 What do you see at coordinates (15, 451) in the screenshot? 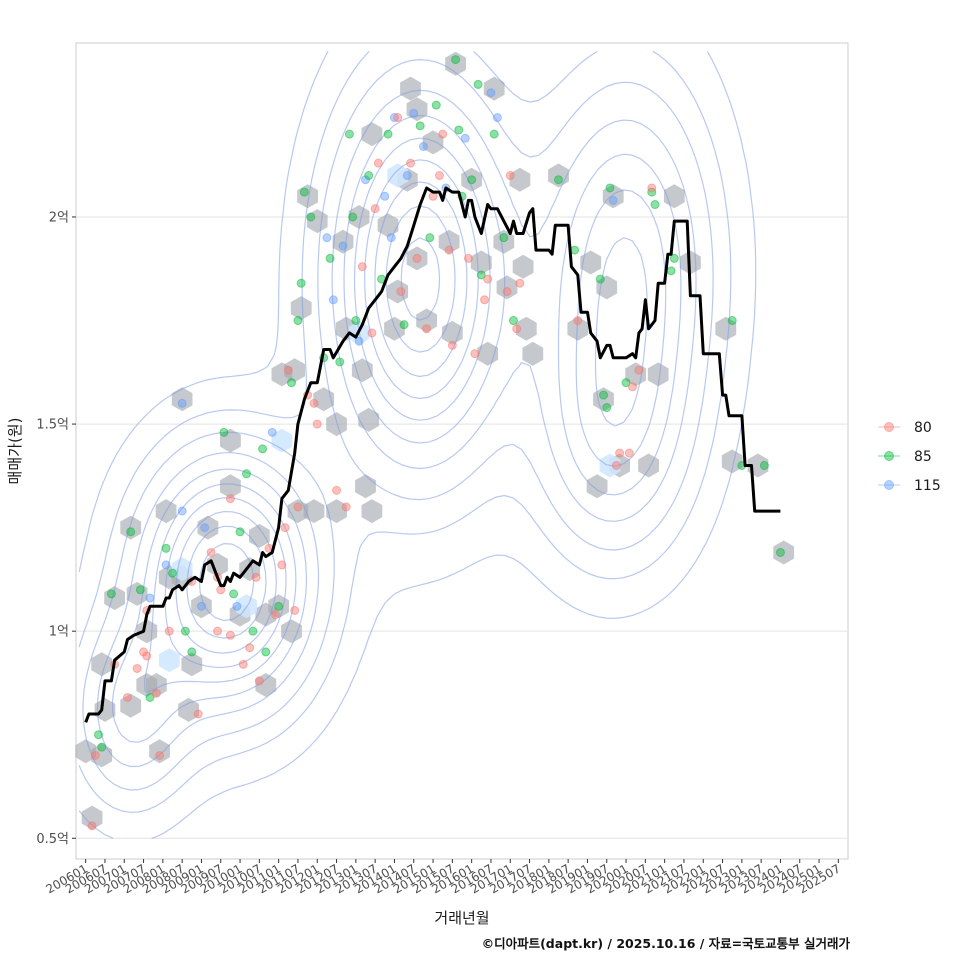
I see `y-axis-title: 매매가(원)` at bounding box center [15, 451].